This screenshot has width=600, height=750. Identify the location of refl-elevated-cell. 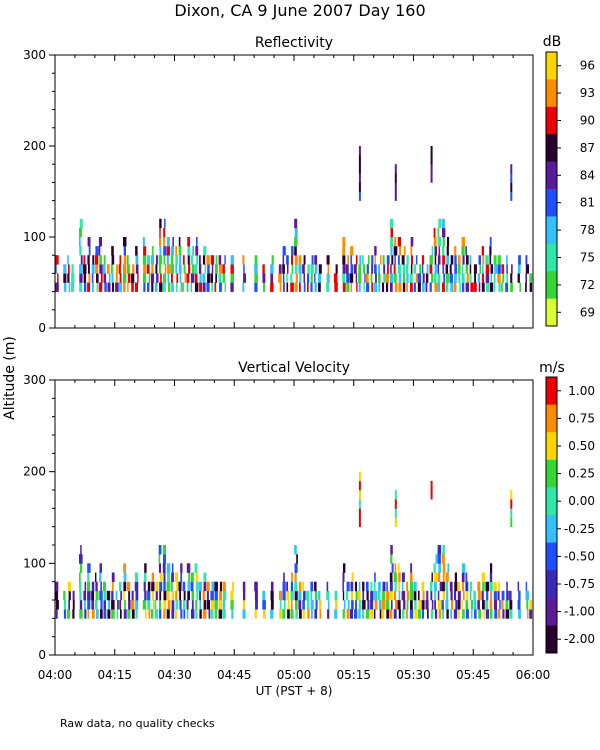
(395, 196).